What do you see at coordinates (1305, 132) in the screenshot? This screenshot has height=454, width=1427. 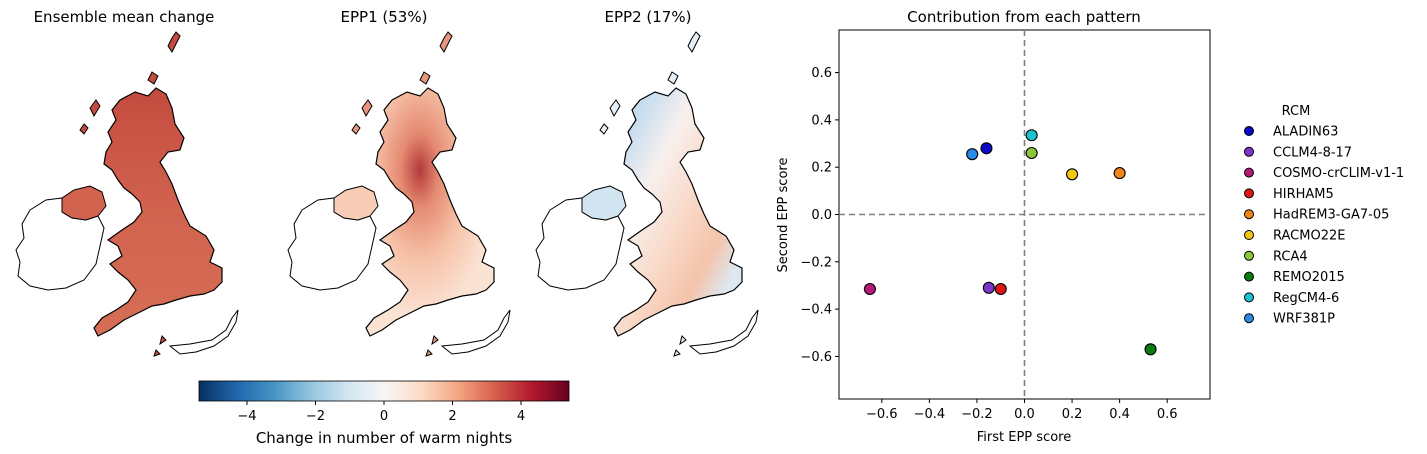 I see `legend-label: ALADIN63` at bounding box center [1305, 132].